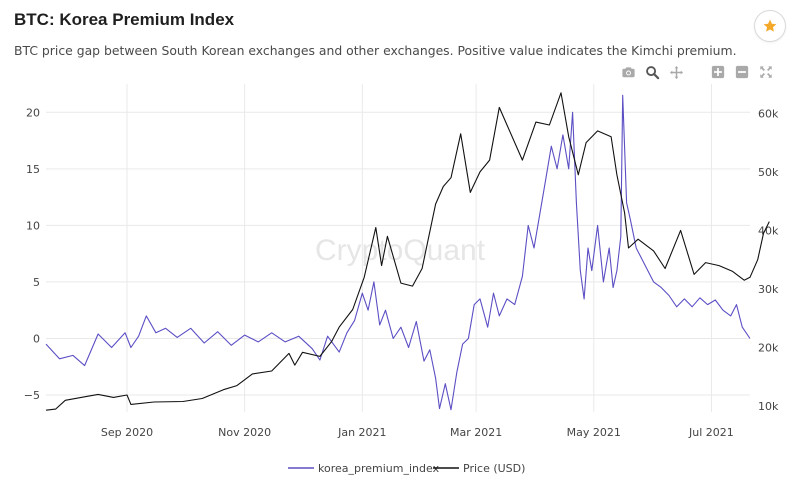 The image size is (800, 492). I want to click on y-axis-left: −5 0 5 10 15 20, so click(32, 254).